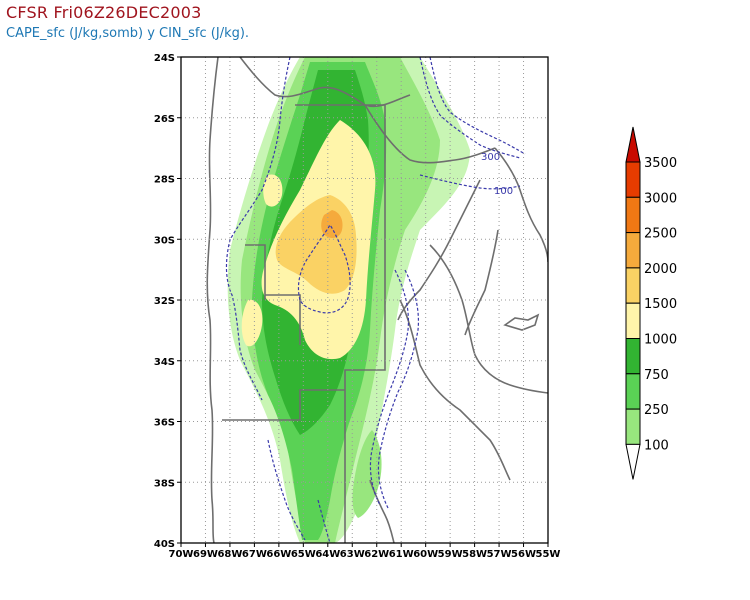  Describe the element at coordinates (521, 322) in the screenshot. I see `island-falklands` at that location.